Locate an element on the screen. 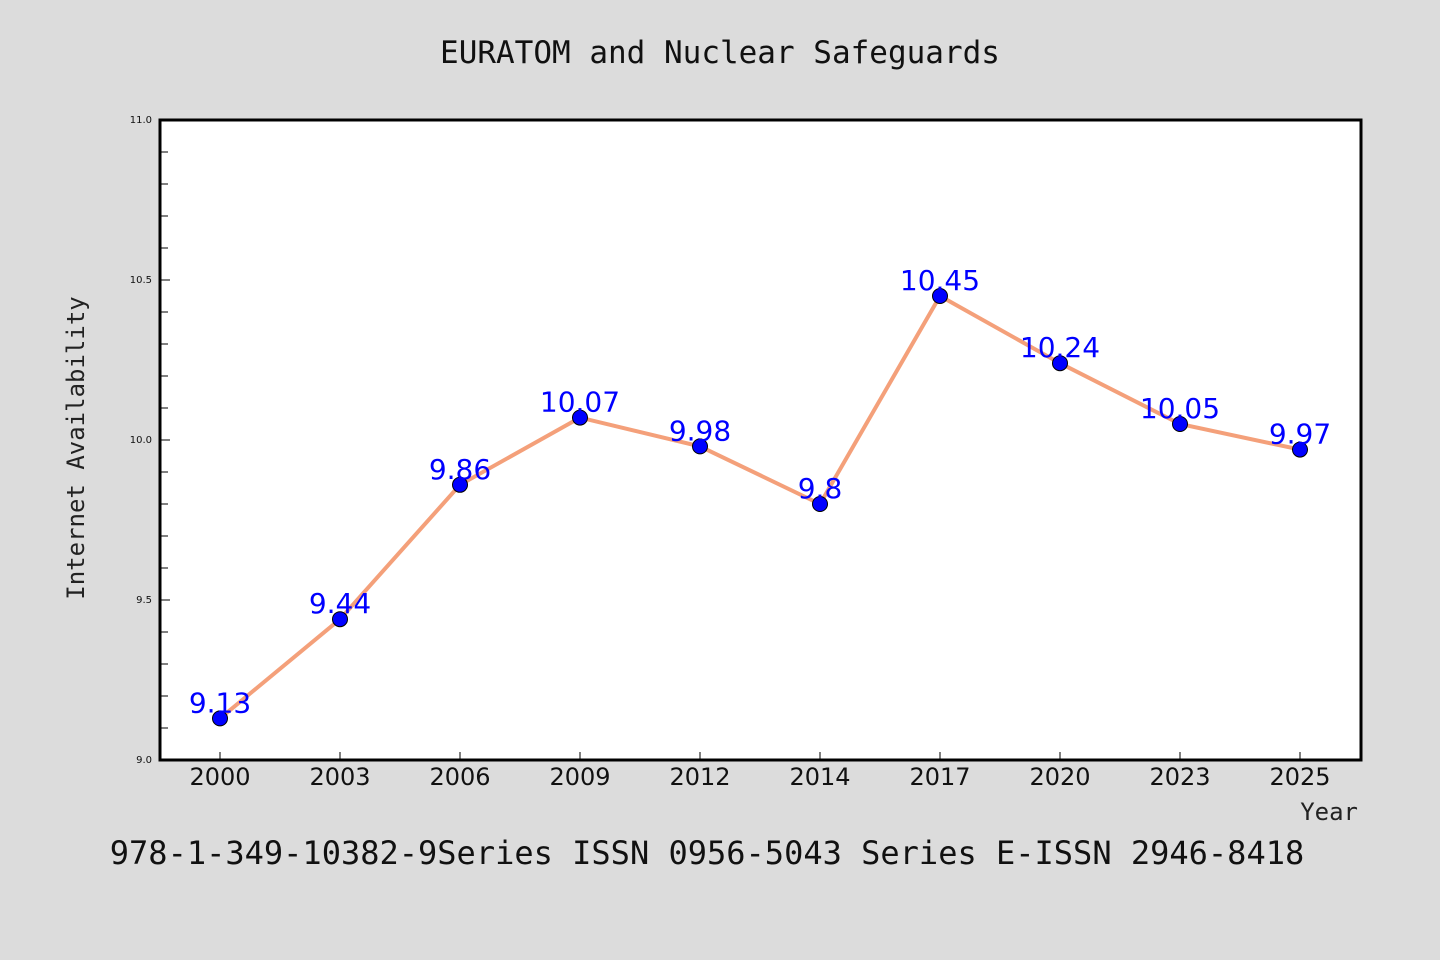  x-axis-label: Year is located at coordinates (1329, 812).